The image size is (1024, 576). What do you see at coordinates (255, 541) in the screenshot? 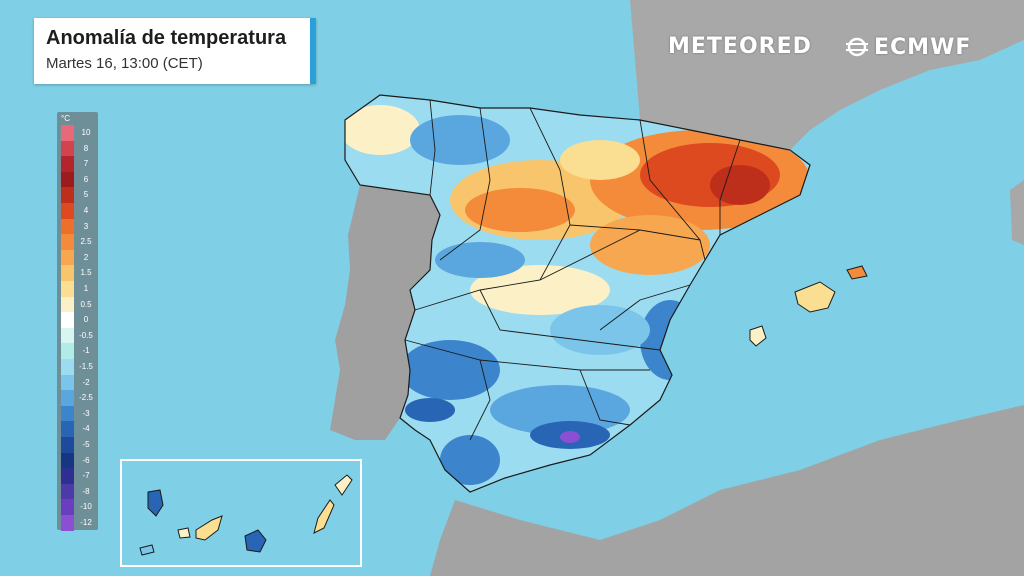
I see `gran-canaria-island` at bounding box center [255, 541].